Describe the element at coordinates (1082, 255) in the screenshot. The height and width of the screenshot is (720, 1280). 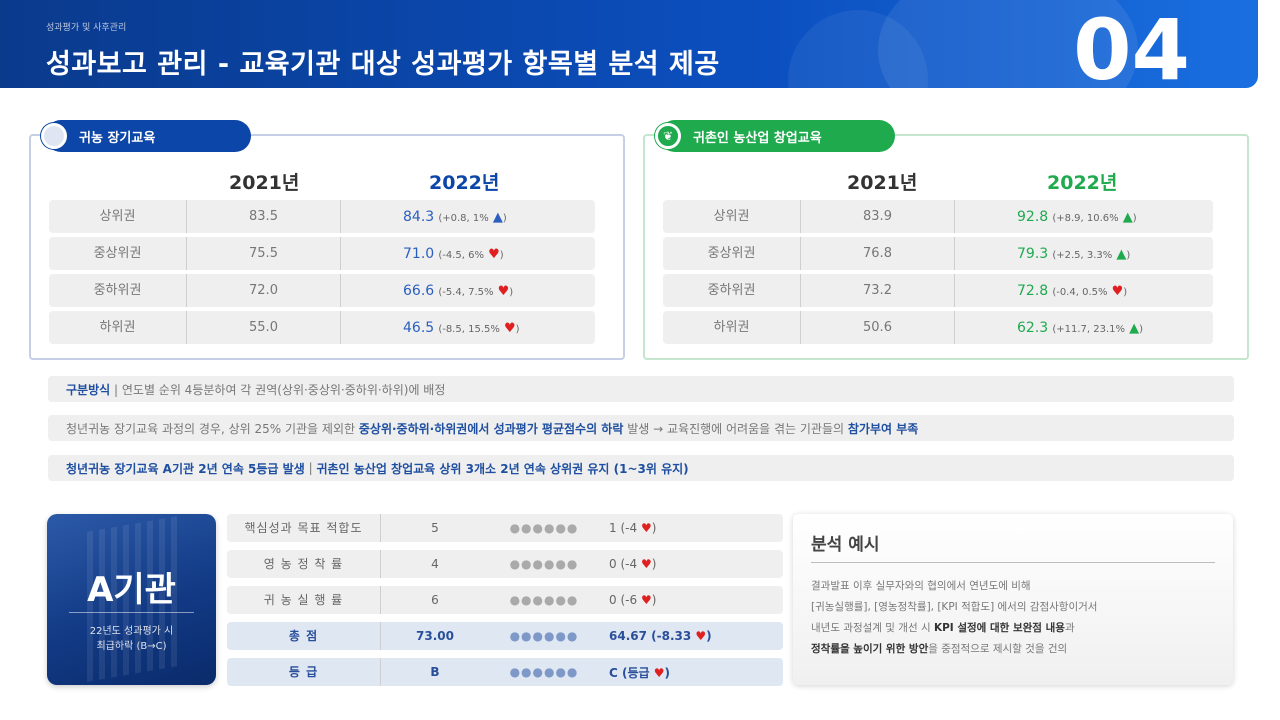
I see `delta-text: (+2.5, 3.3%` at that location.